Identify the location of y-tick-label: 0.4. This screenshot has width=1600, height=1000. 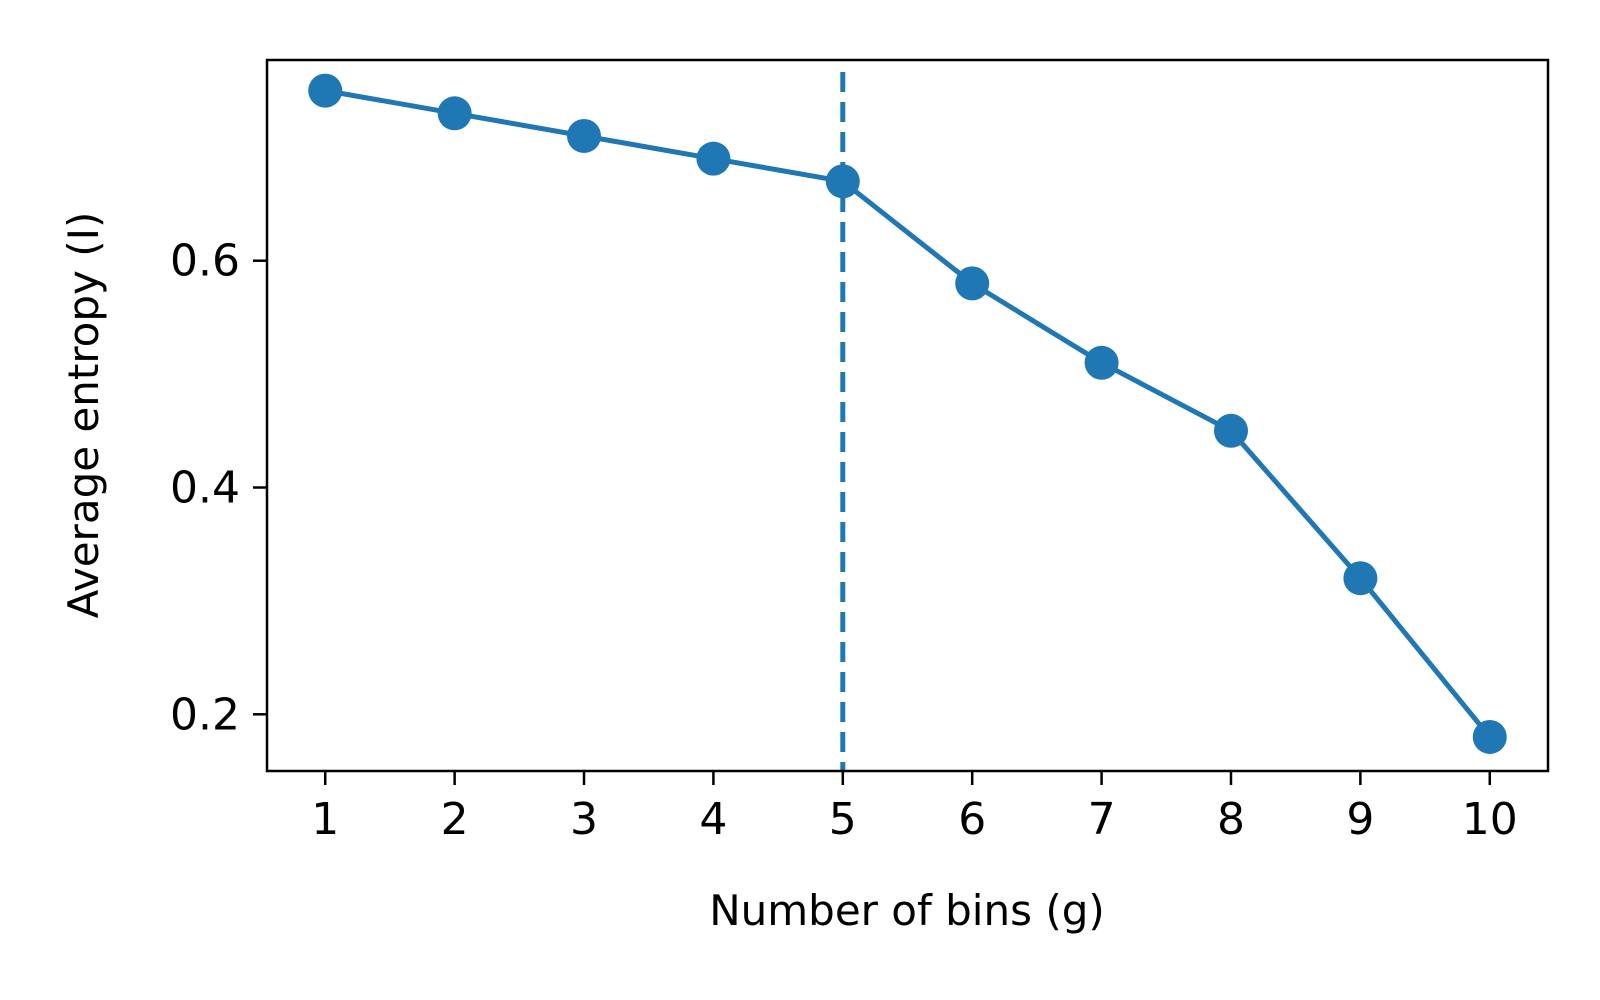
(205, 488).